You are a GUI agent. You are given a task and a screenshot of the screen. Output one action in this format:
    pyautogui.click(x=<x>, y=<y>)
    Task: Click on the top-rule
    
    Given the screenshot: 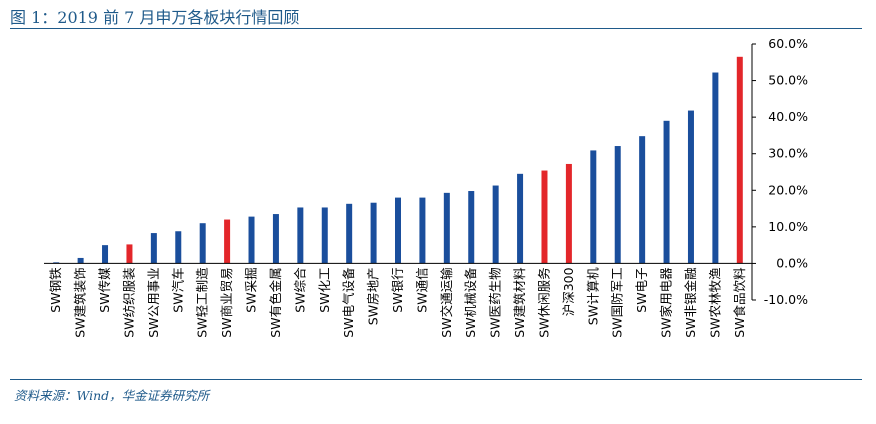 What is the action you would take?
    pyautogui.click(x=436, y=28)
    